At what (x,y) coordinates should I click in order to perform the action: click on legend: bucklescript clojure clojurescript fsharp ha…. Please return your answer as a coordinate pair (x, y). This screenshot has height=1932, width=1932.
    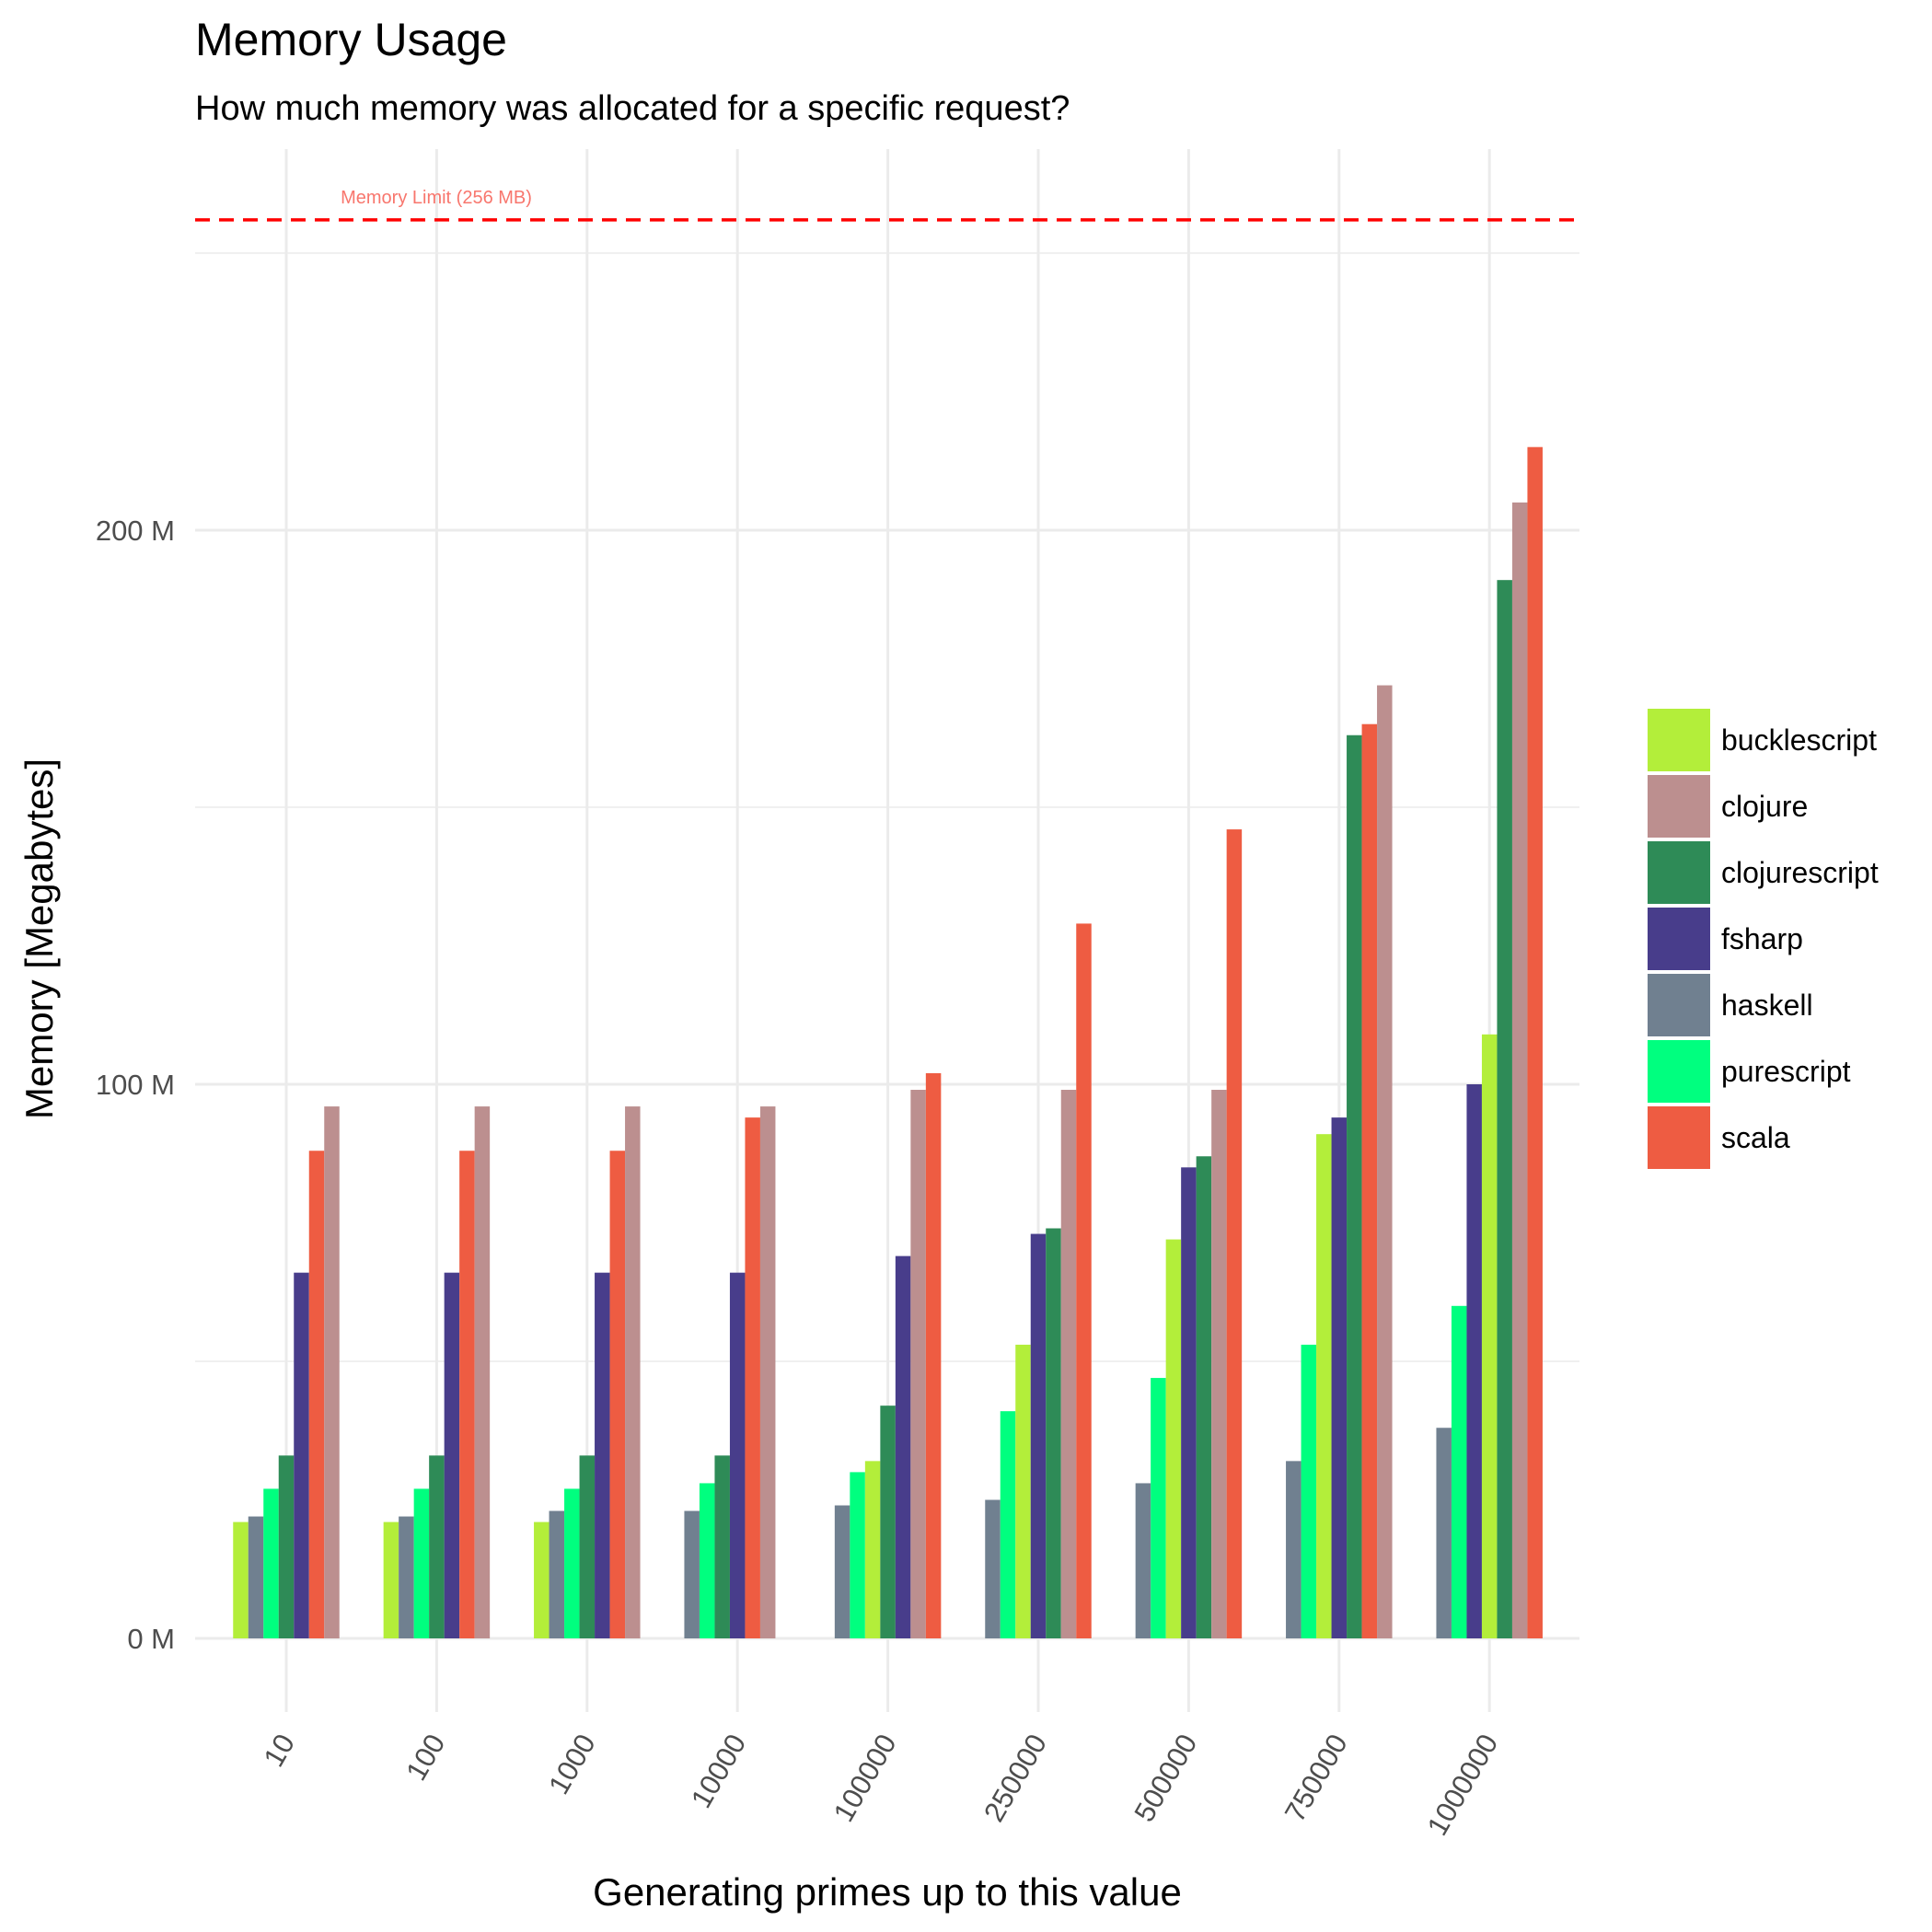
    Looking at the image, I should click on (1764, 939).